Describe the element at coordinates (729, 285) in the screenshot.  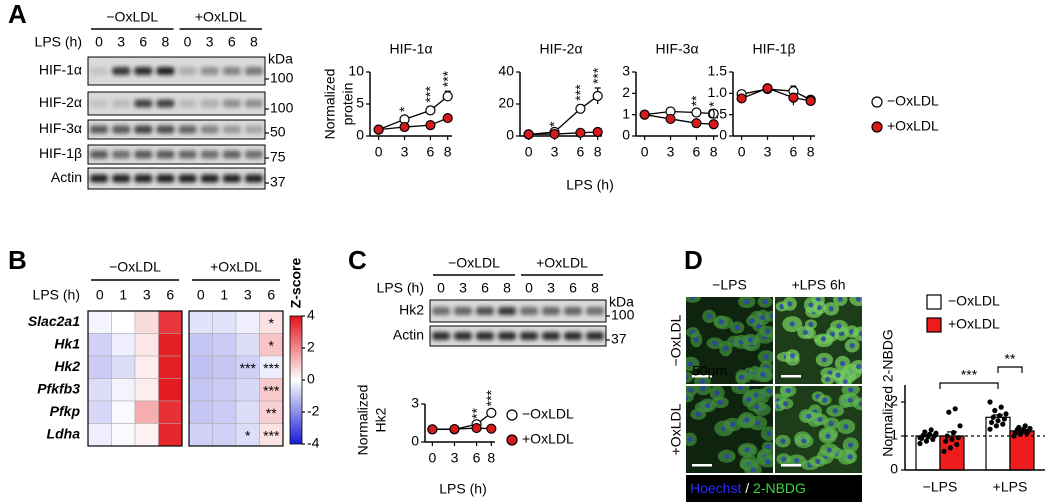
I see `column-label: −LPS` at that location.